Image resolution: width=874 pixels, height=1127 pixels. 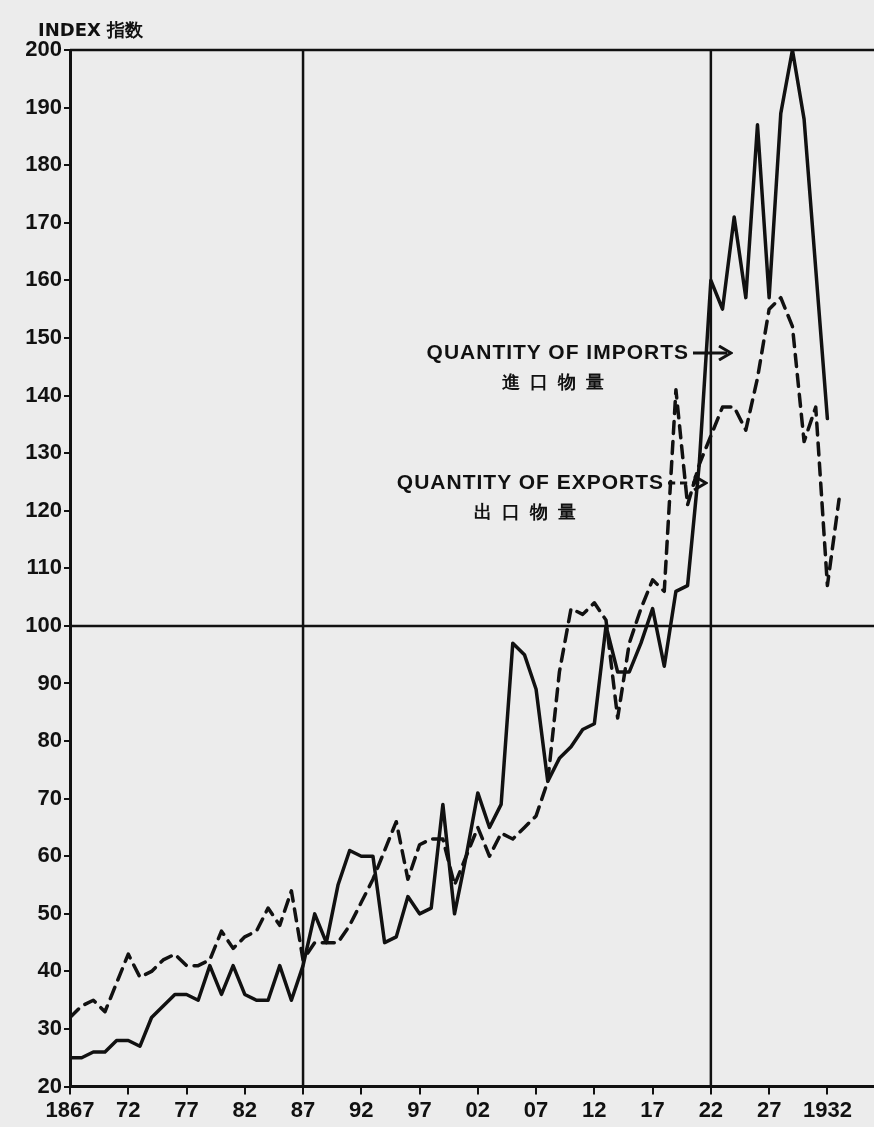 What do you see at coordinates (70, 1109) in the screenshot?
I see `x-tick-label: 1867` at bounding box center [70, 1109].